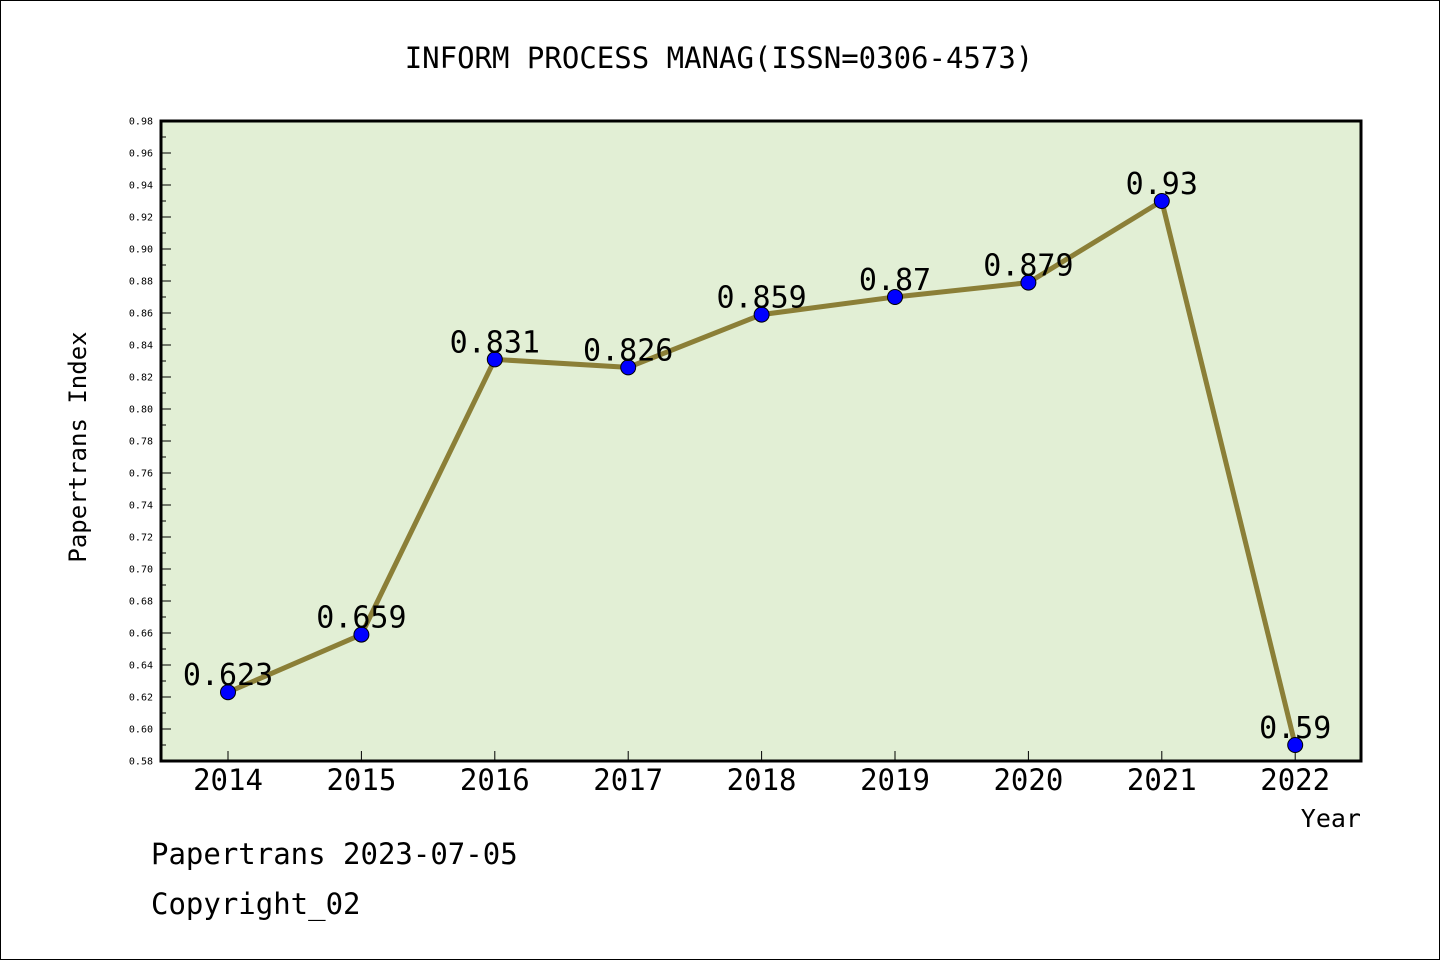 The height and width of the screenshot is (961, 1440). I want to click on y-tick-label: 0.66, so click(141, 634).